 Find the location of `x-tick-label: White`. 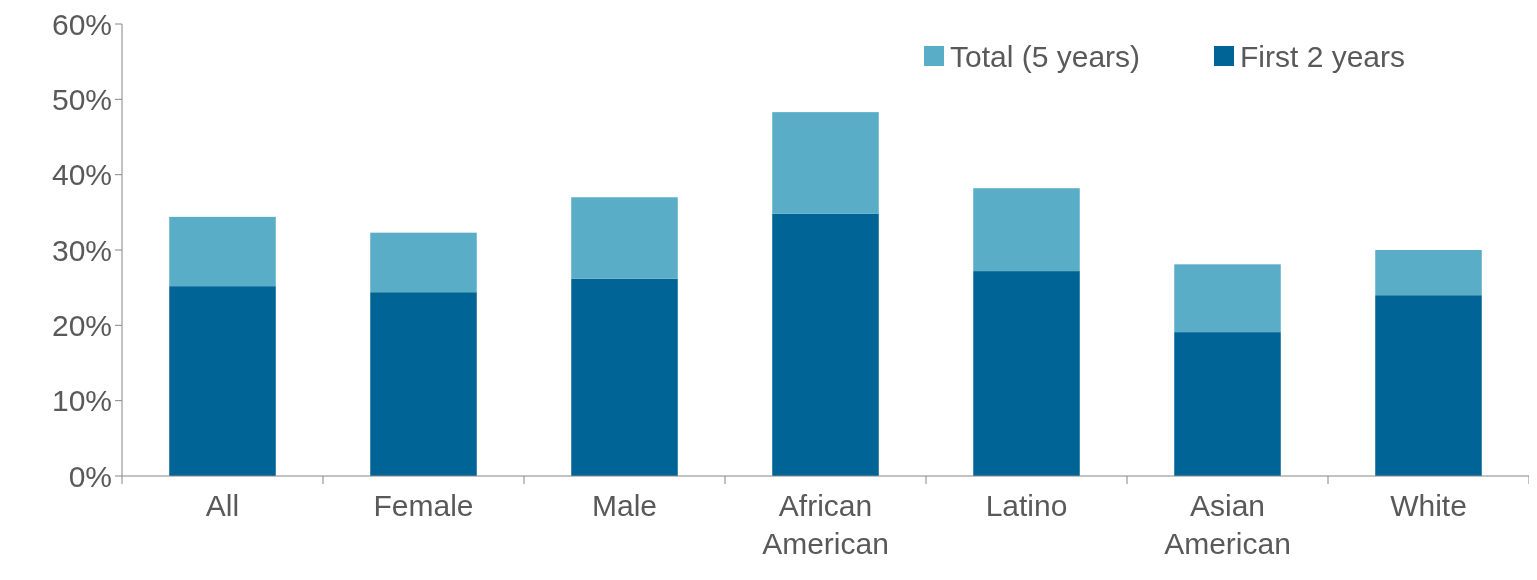

x-tick-label: White is located at coordinates (1428, 505).